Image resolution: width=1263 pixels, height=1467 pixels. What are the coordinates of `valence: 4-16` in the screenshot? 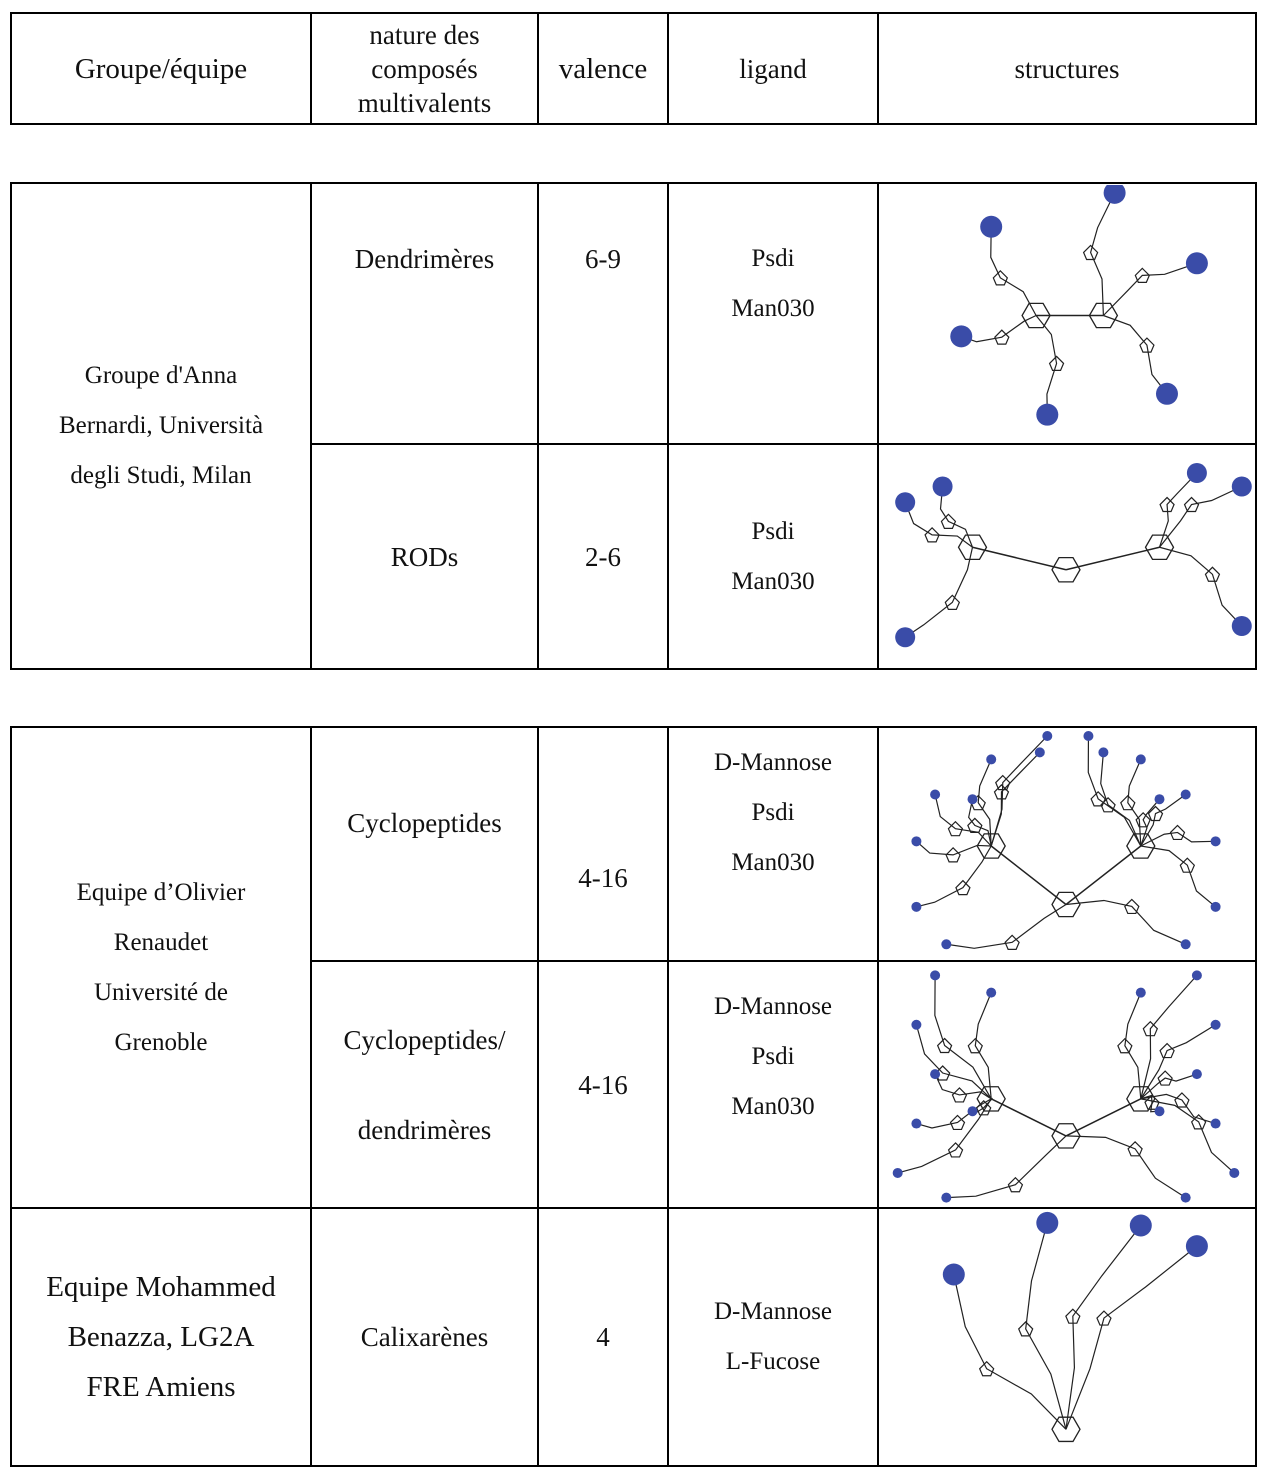 It's located at (603, 1084).